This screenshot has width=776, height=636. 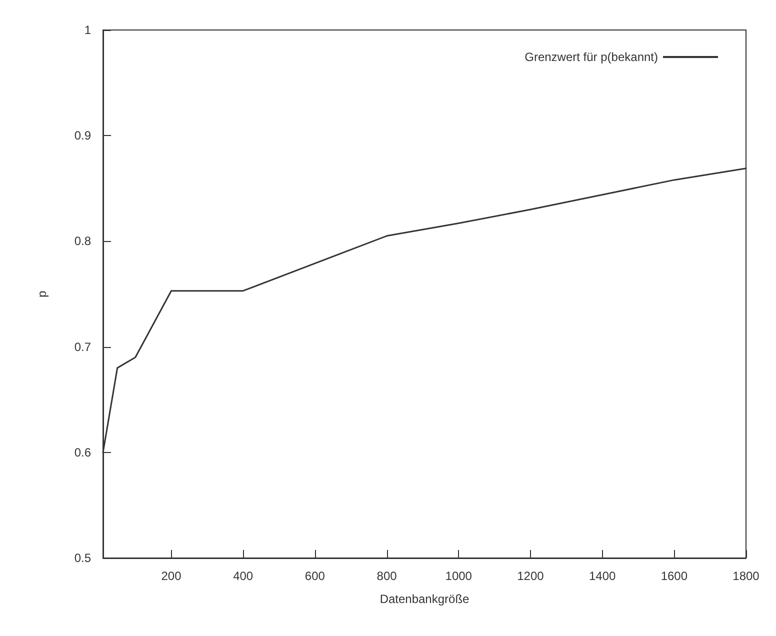 I want to click on x-tick-label: 1800, so click(x=746, y=576).